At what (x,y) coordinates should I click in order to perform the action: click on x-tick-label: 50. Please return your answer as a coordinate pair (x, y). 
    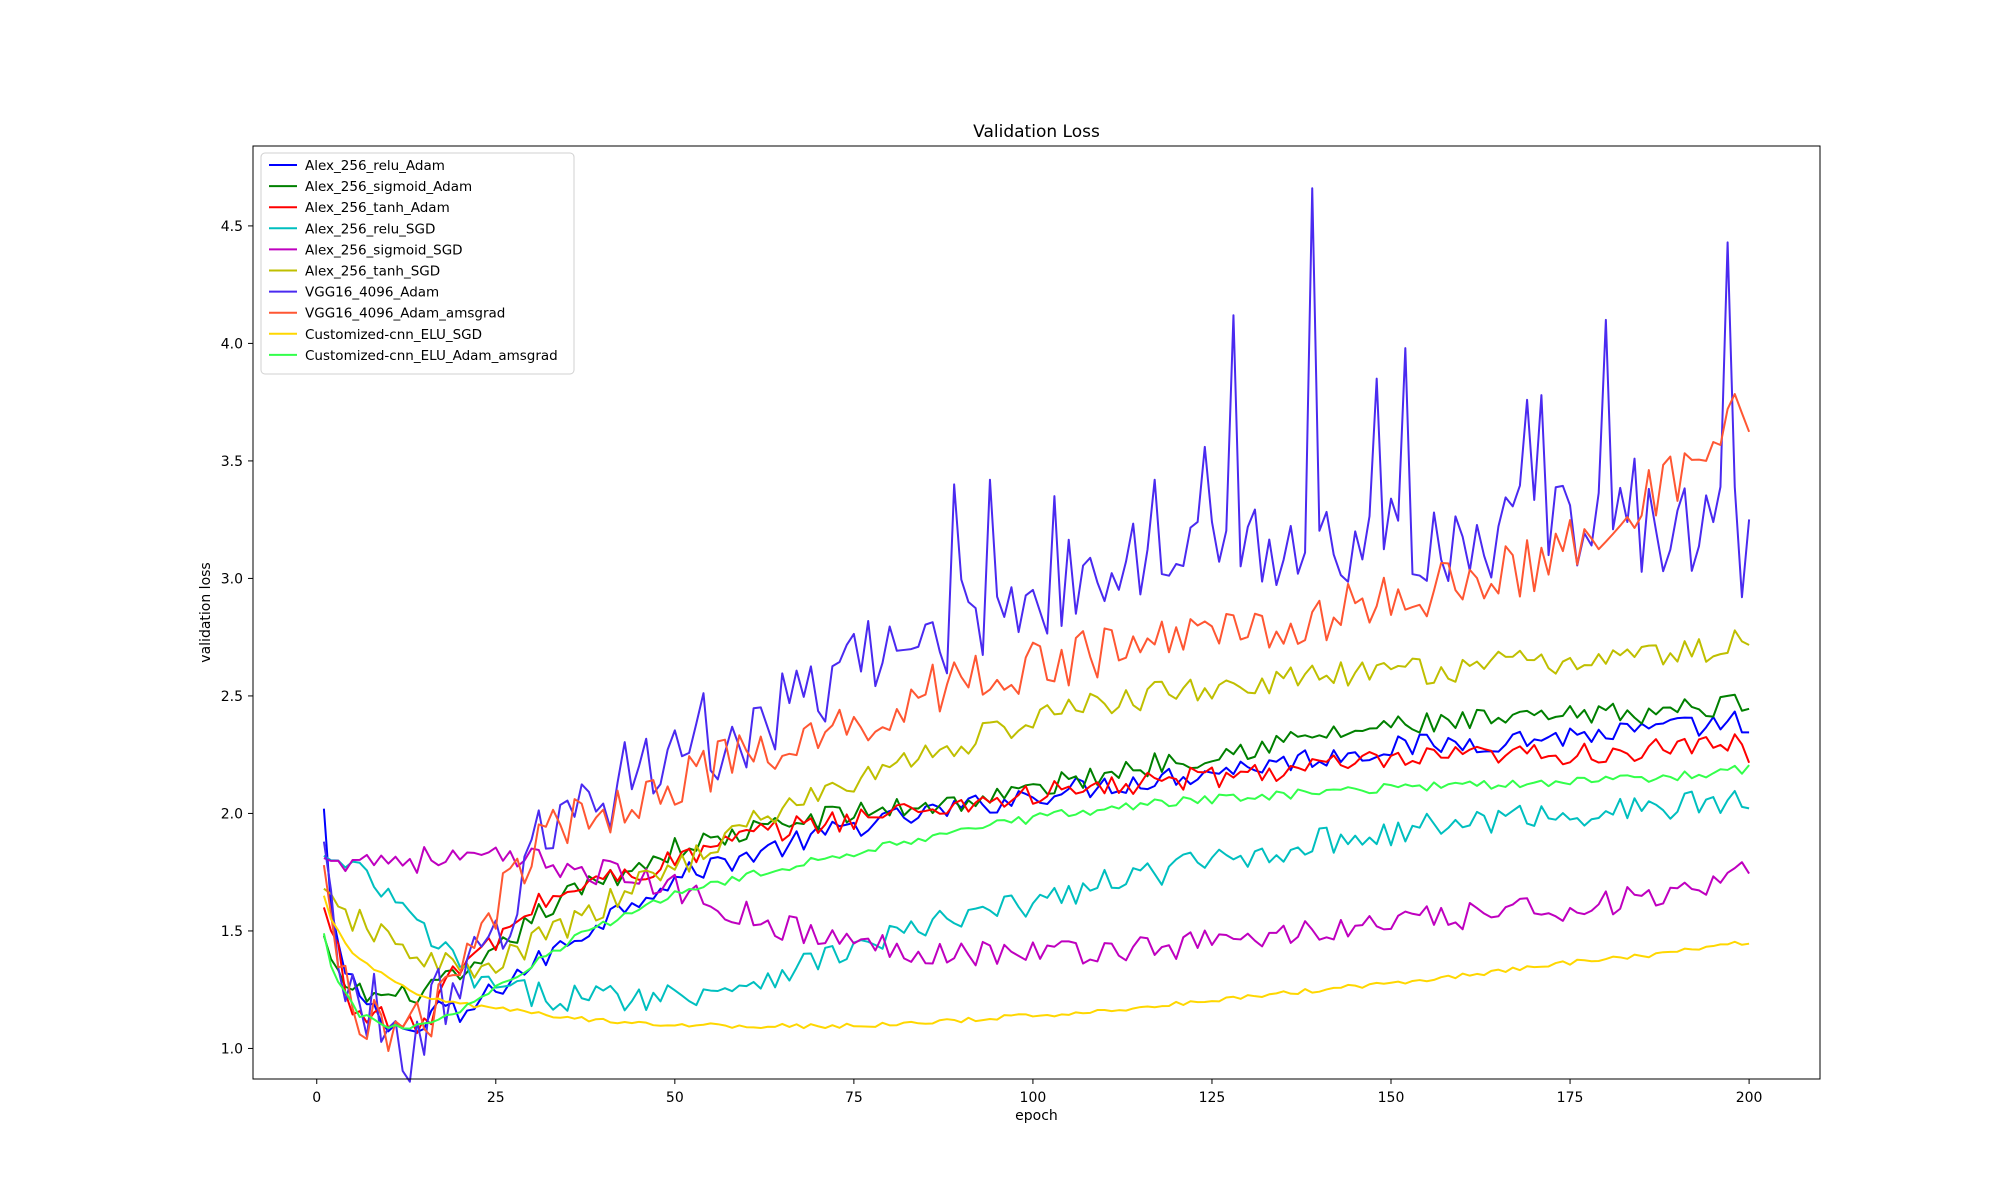
    Looking at the image, I should click on (675, 1098).